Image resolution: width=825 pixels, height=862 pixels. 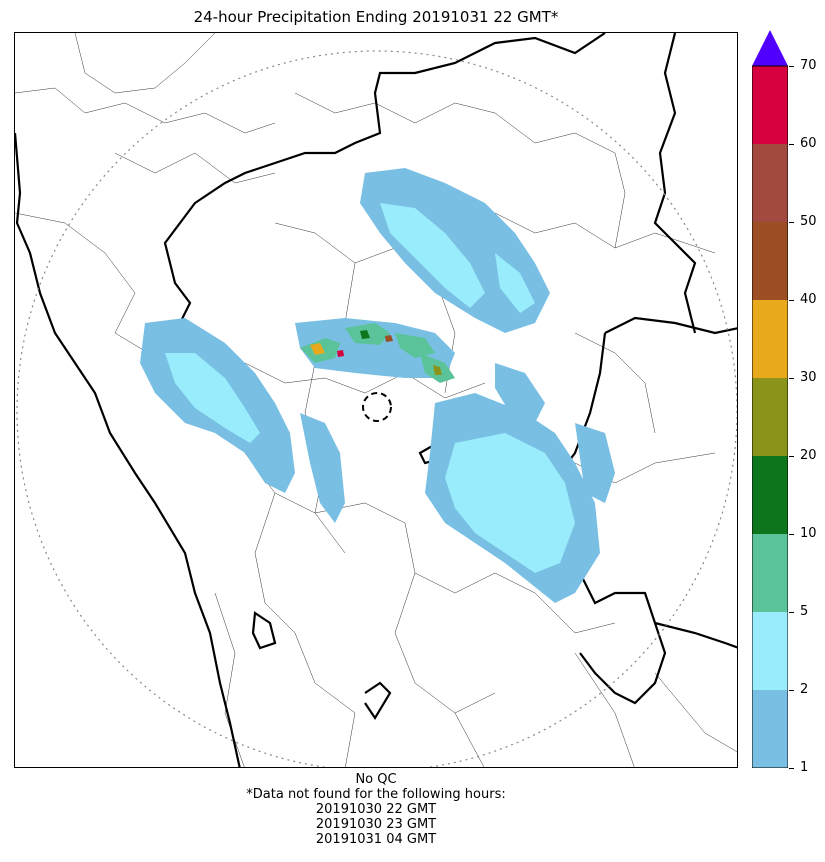 What do you see at coordinates (808, 377) in the screenshot?
I see `colorbar-tick-label: 30` at bounding box center [808, 377].